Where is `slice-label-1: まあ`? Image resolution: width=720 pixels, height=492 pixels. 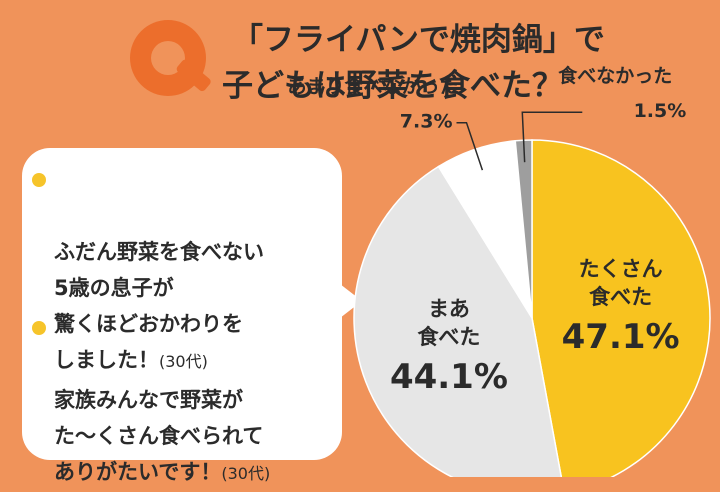 slice-label-1: まあ is located at coordinates (449, 309).